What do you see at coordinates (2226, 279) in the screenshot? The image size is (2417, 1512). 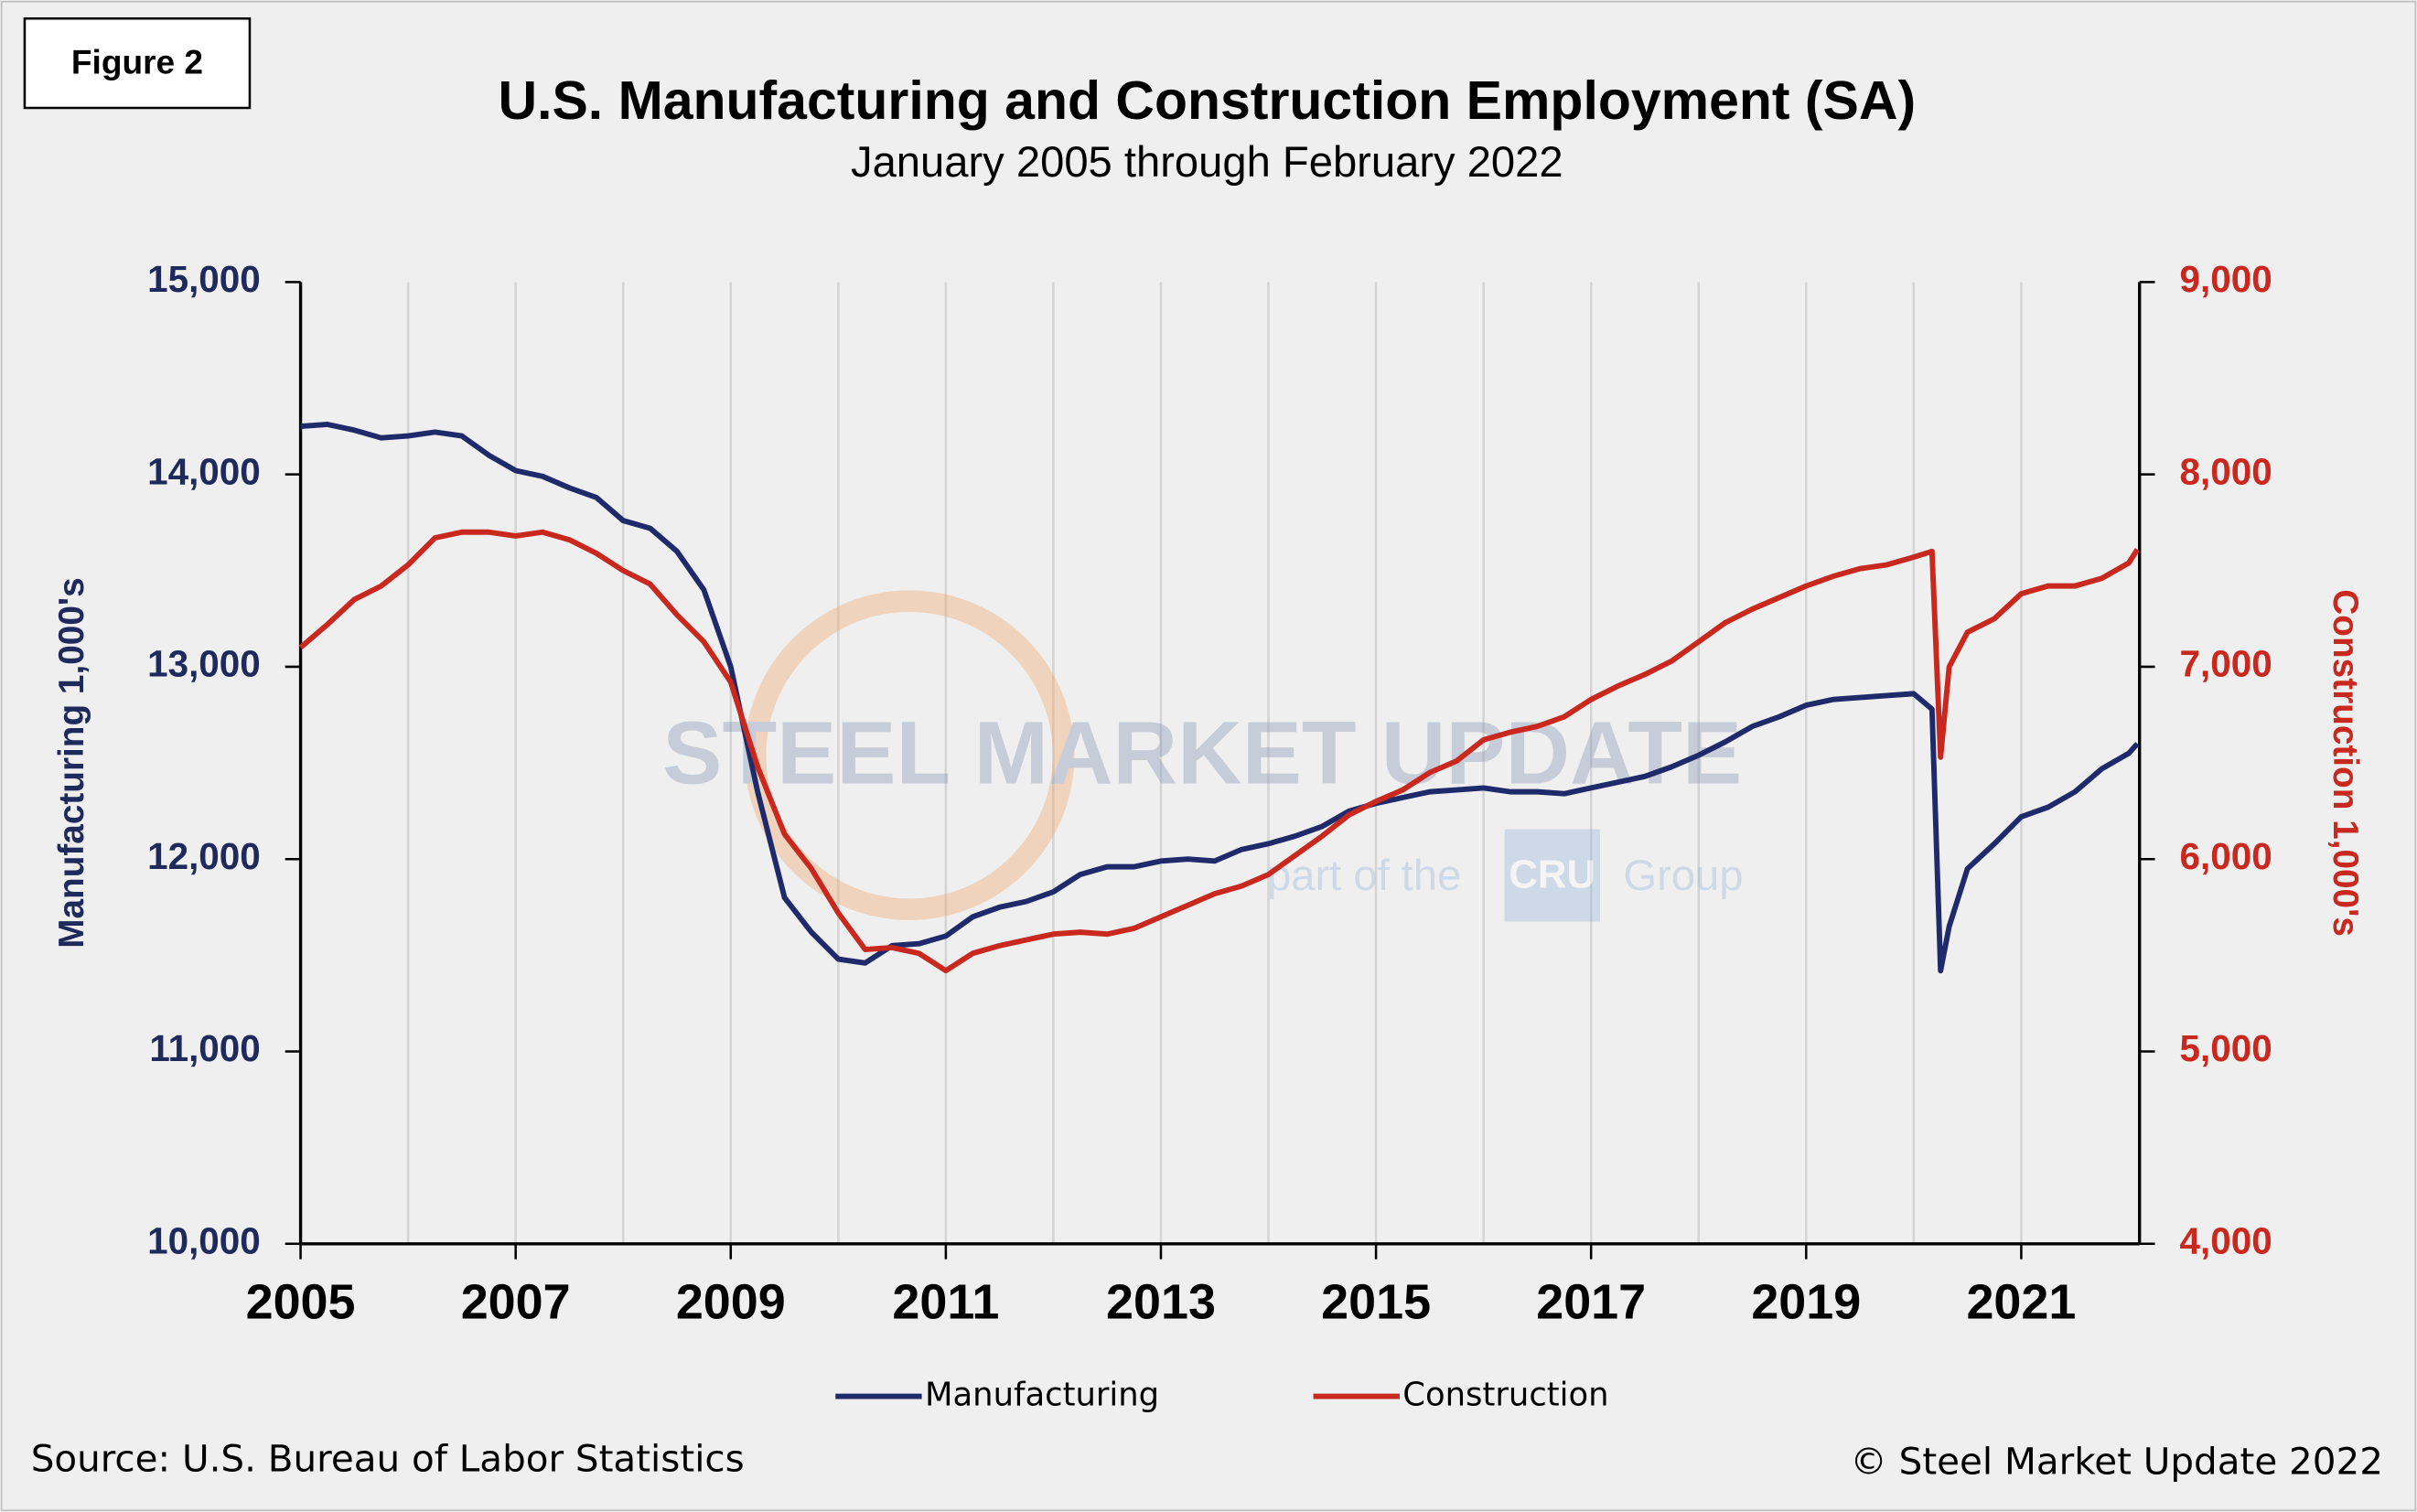 I see `y2-tick-label: 9,000` at bounding box center [2226, 279].